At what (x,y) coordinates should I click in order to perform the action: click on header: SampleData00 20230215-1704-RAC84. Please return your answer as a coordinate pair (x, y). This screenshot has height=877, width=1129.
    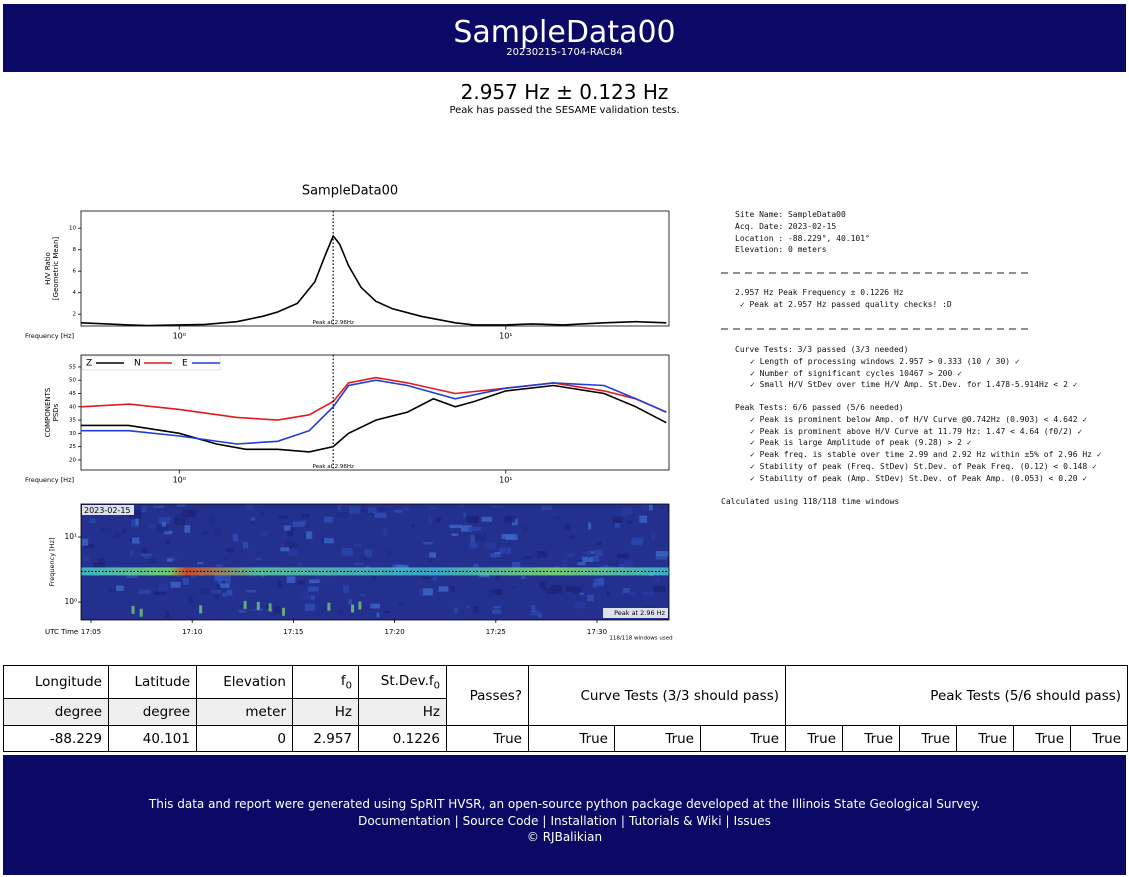
    Looking at the image, I should click on (564, 38).